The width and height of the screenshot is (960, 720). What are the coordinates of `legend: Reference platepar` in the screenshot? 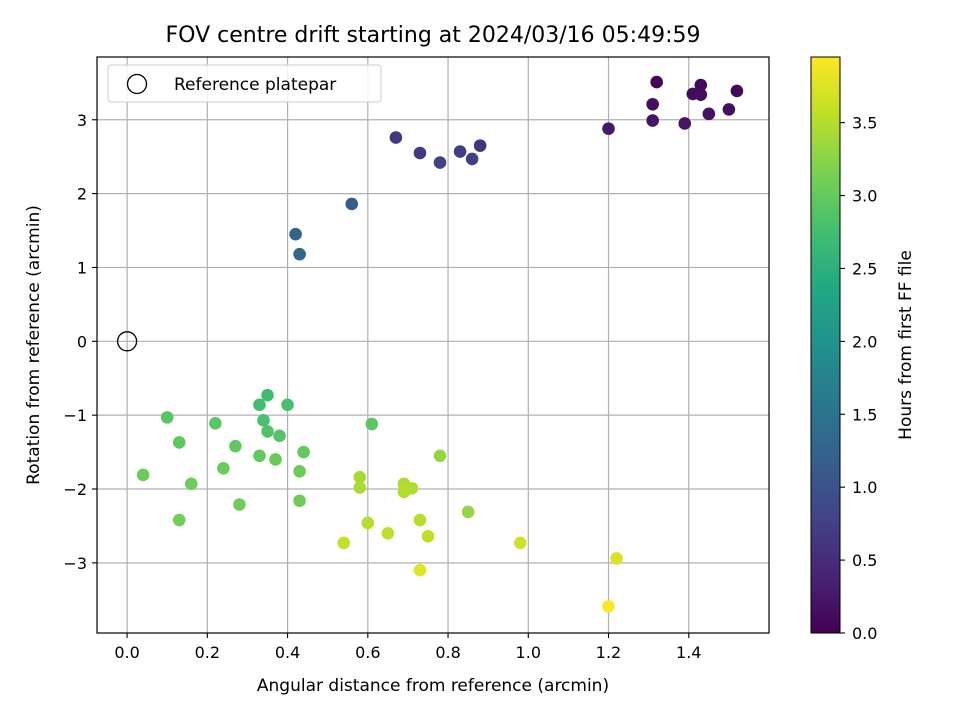 It's located at (244, 83).